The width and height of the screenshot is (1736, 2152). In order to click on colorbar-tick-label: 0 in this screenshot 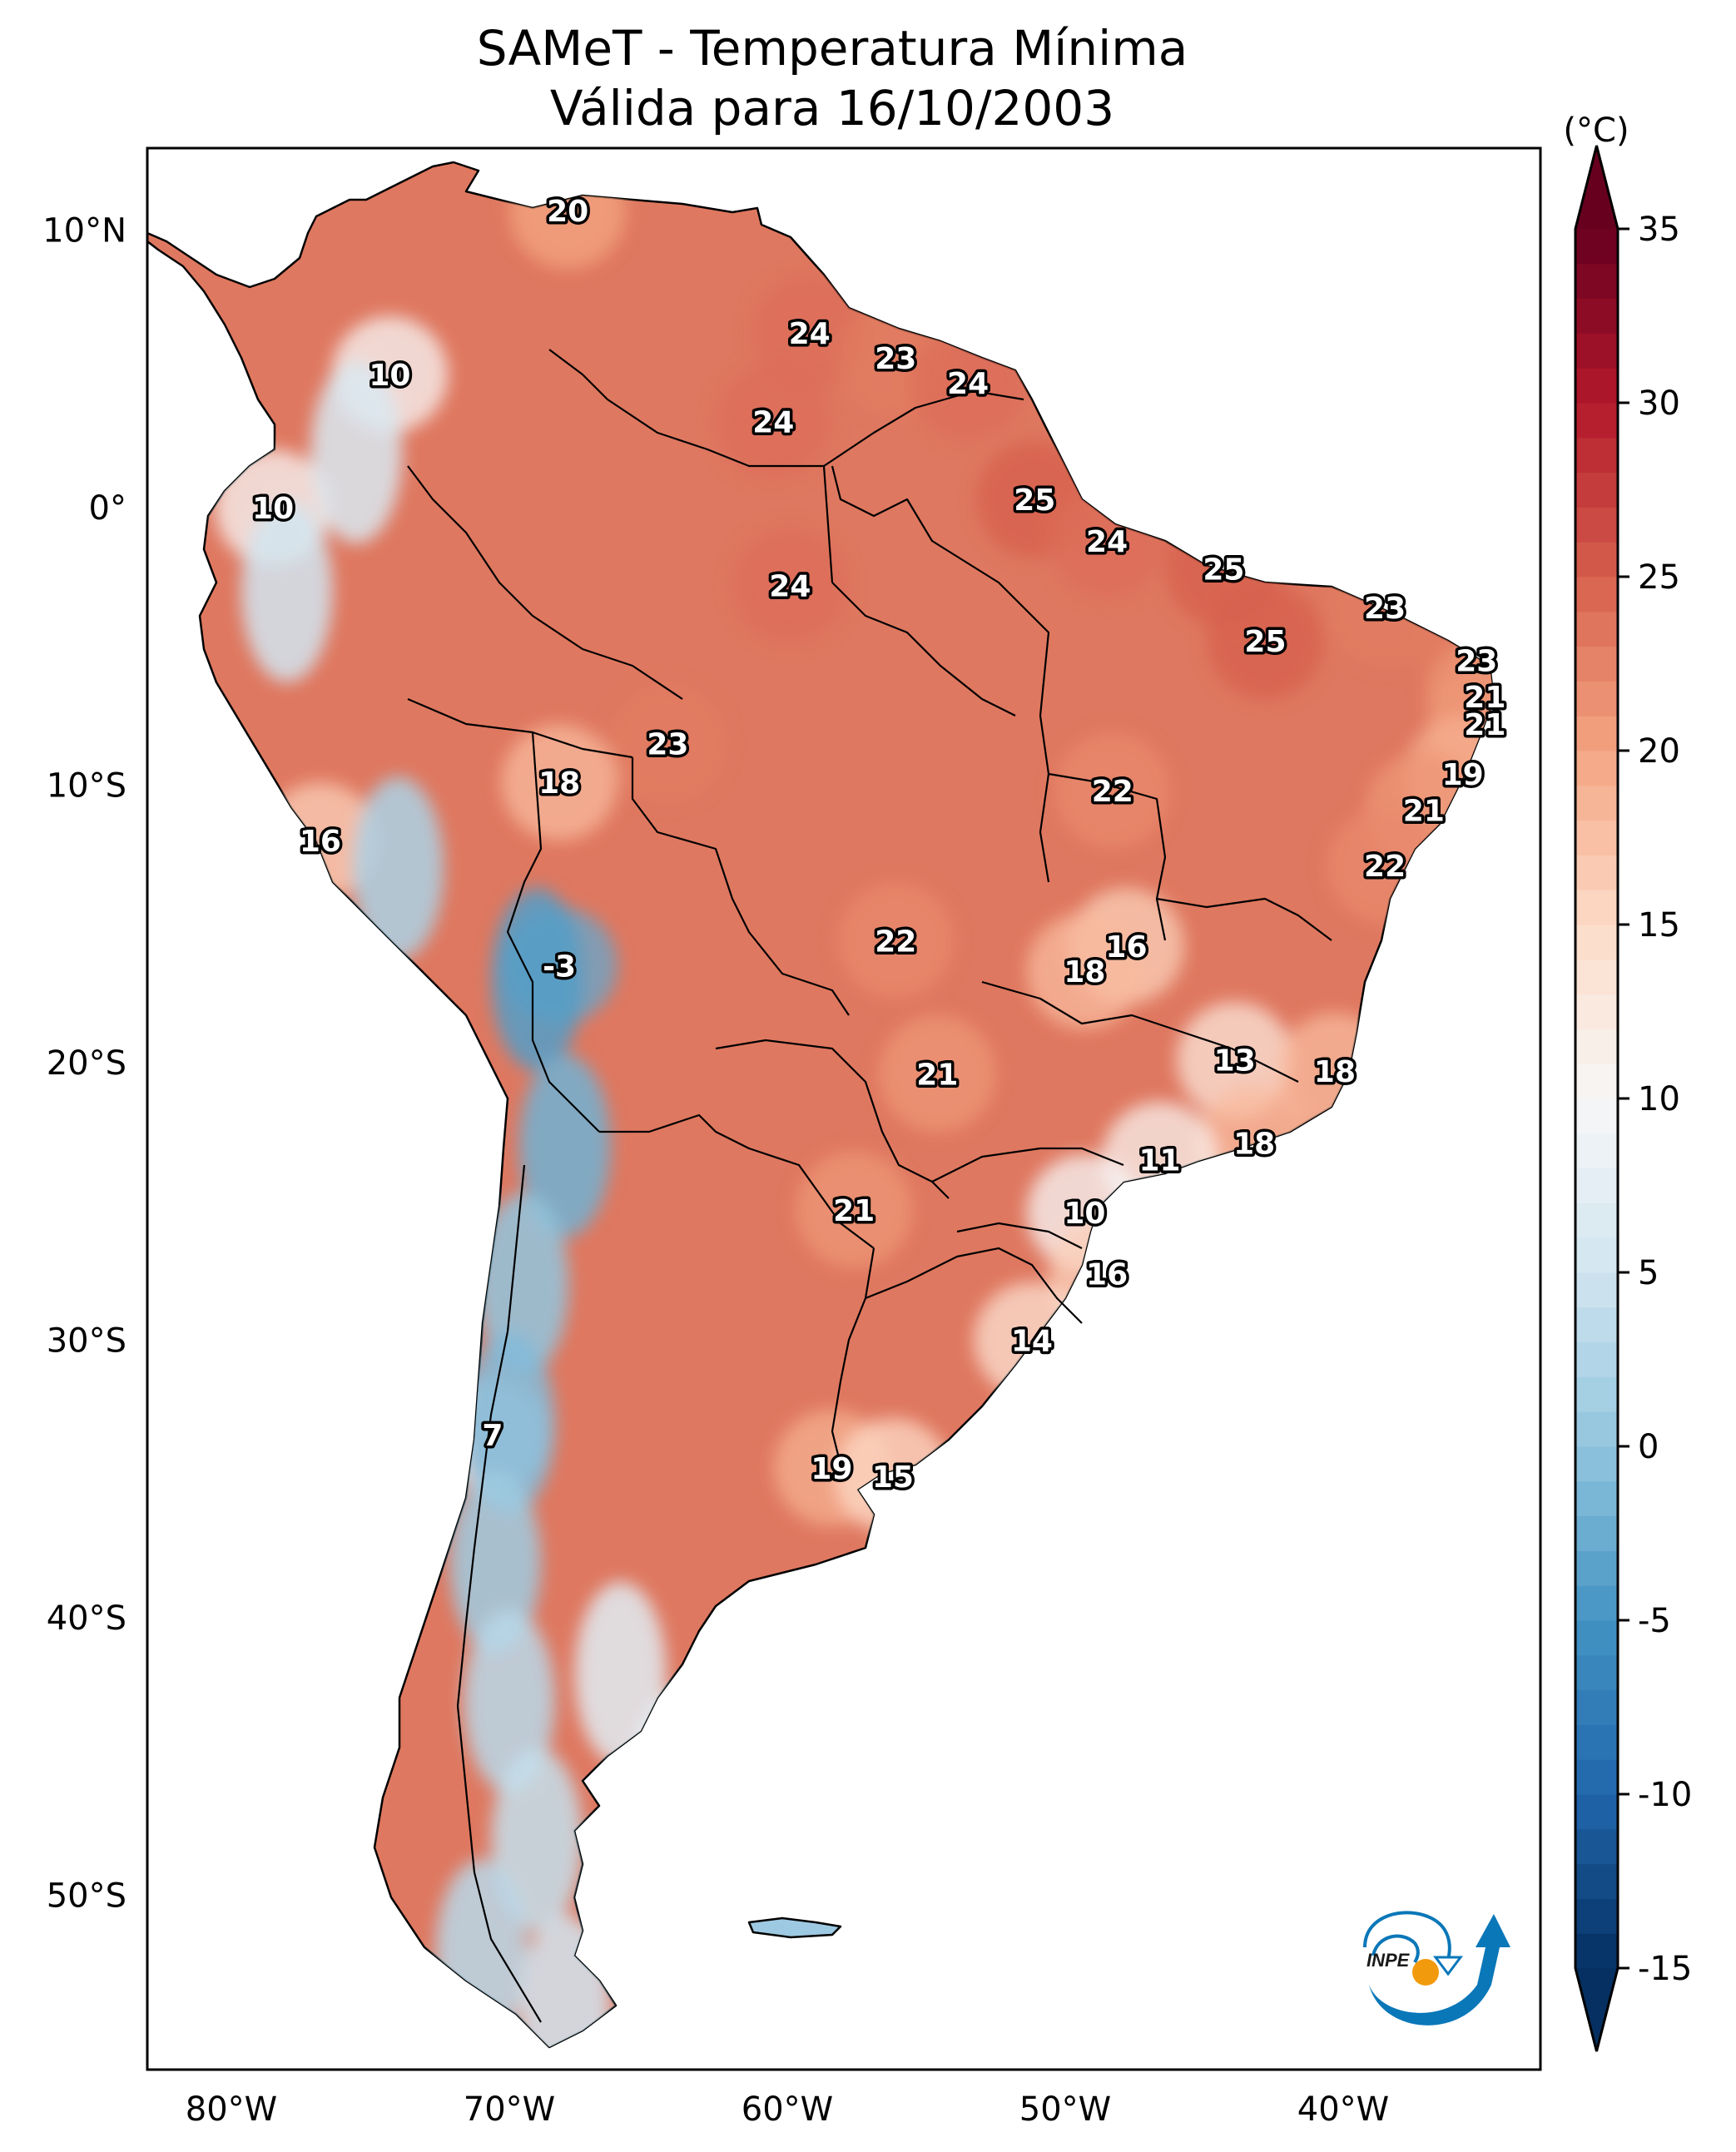, I will do `click(1648, 1447)`.